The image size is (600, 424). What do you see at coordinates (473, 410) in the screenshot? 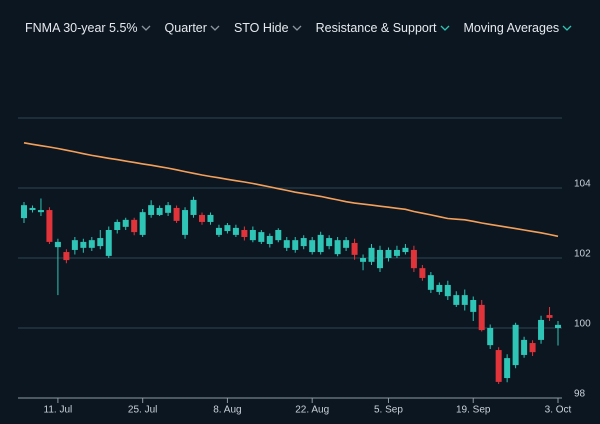
I see `x-tick-label: 19. Sep` at bounding box center [473, 410].